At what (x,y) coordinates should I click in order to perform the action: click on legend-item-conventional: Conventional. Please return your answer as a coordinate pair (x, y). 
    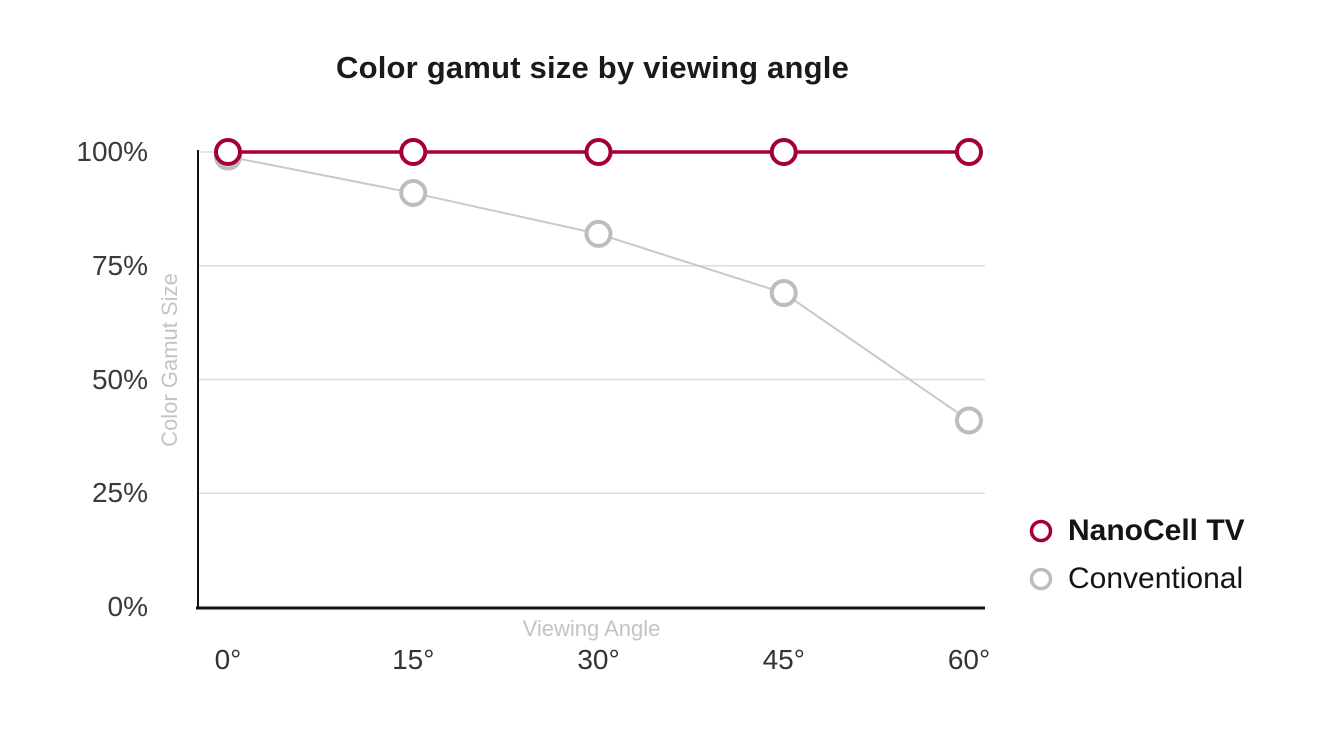
    Looking at the image, I should click on (1136, 579).